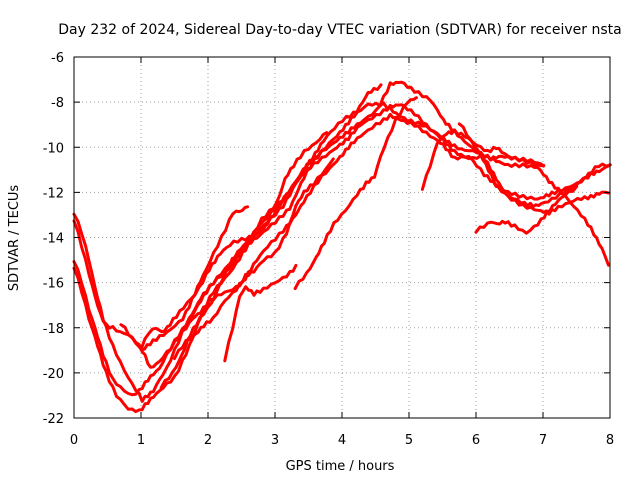 This screenshot has height=480, width=640. Describe the element at coordinates (275, 440) in the screenshot. I see `x-tick-label: 3` at that location.